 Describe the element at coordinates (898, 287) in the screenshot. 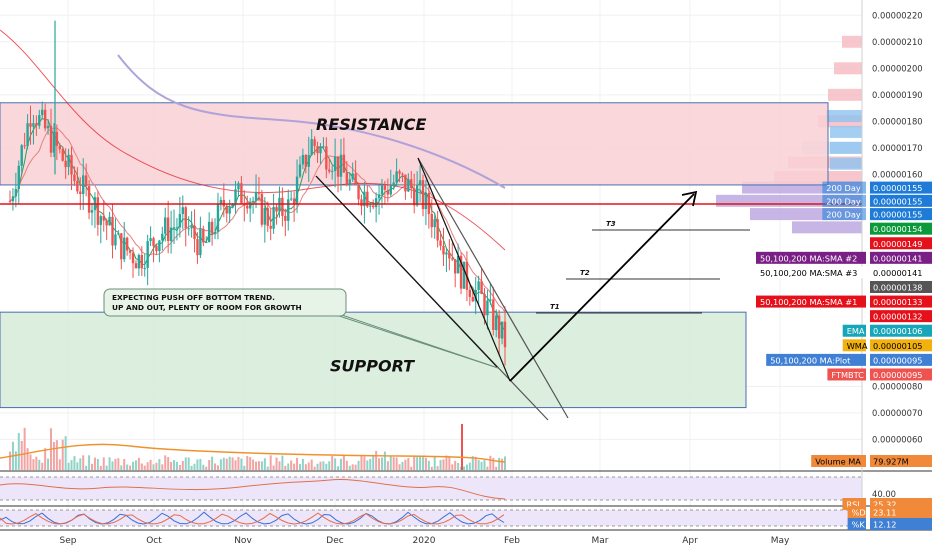

I see `price-tag-value: 0.00000138` at that location.